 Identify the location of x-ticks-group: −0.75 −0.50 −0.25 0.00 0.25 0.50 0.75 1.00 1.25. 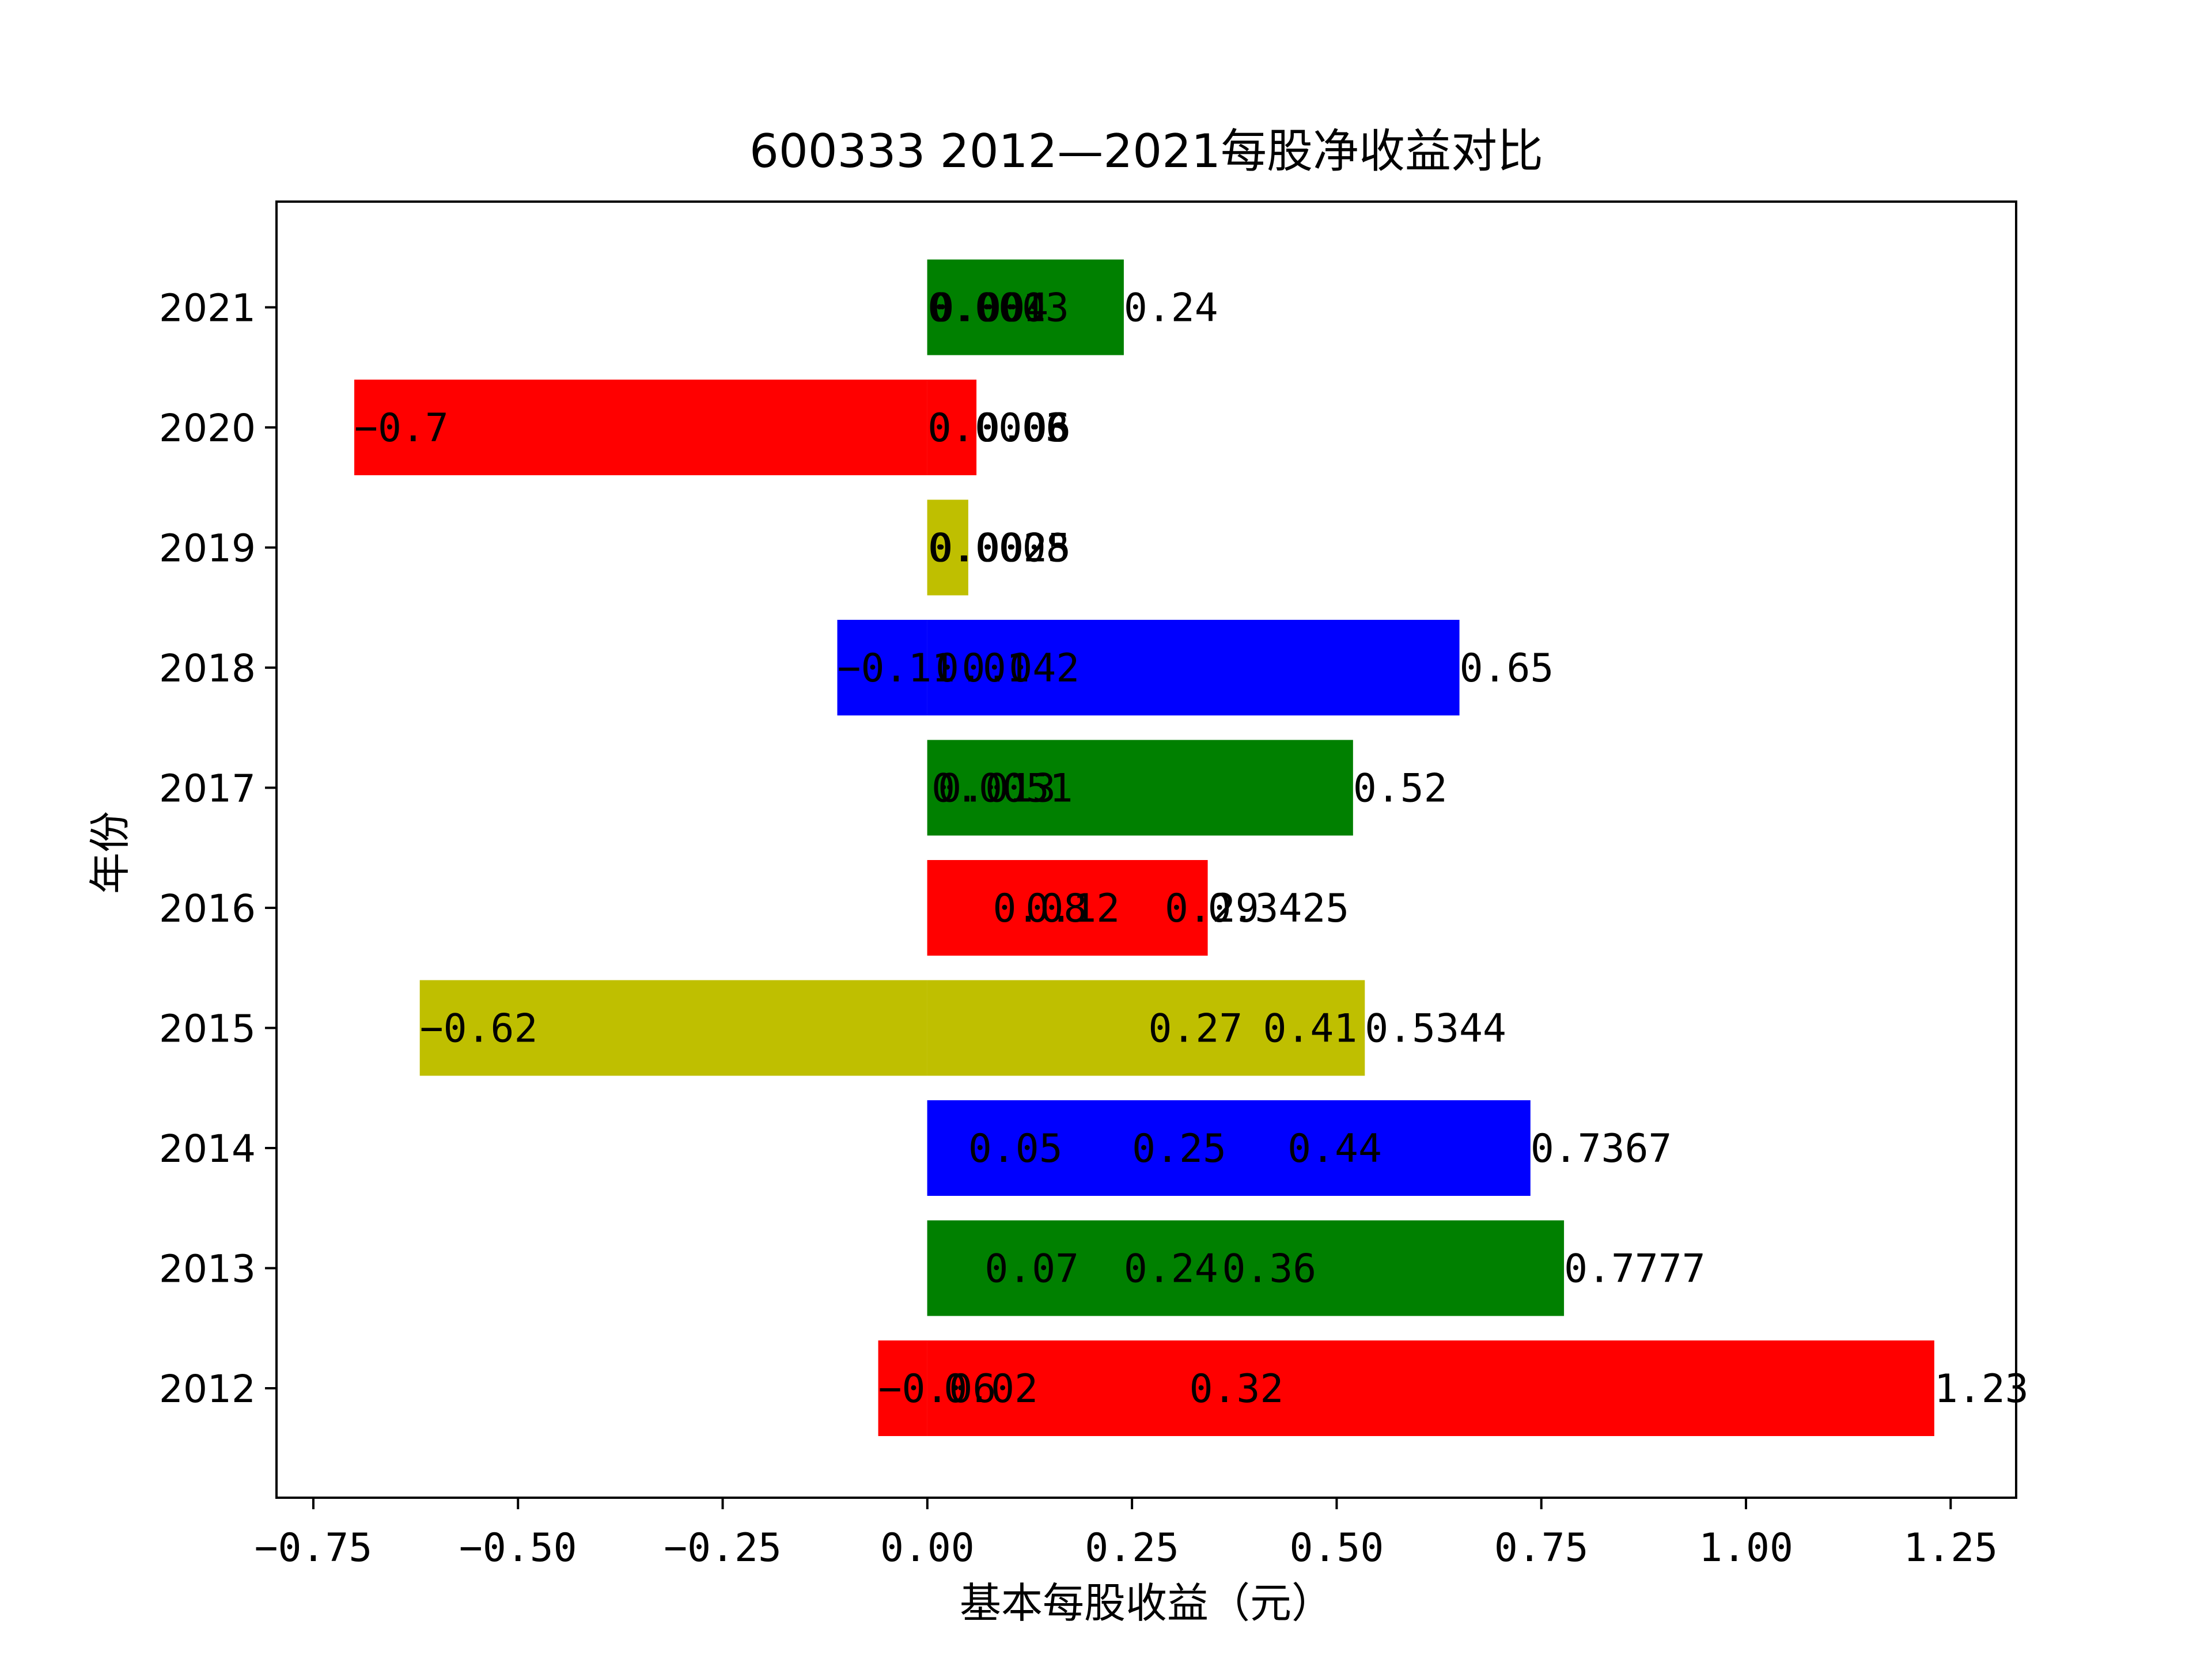
(1126, 1534).